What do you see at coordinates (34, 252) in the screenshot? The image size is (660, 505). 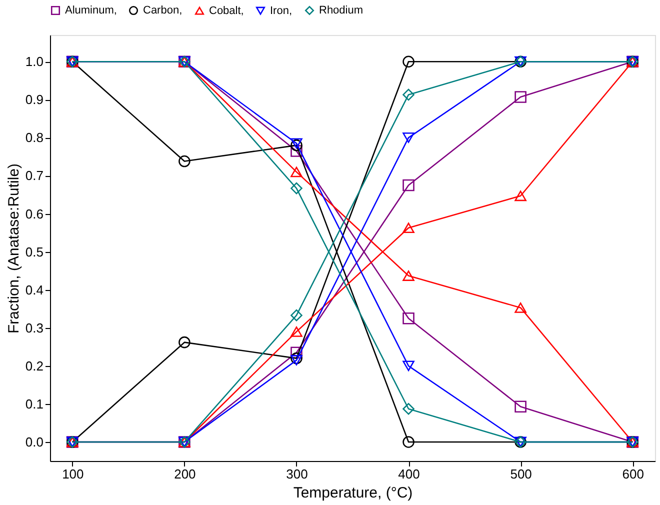 I see `y-tick-label: 0.5` at bounding box center [34, 252].